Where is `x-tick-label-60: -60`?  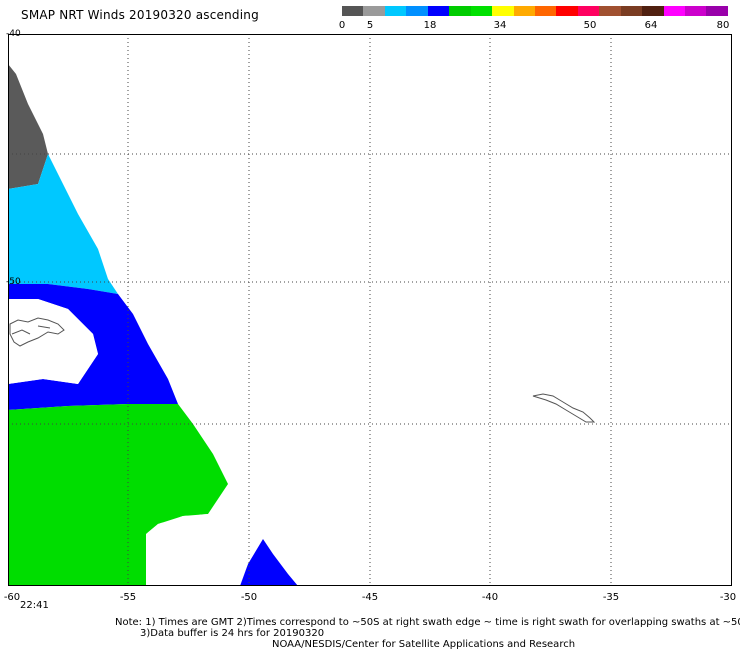
x-tick-label-60: -60 is located at coordinates (12, 597).